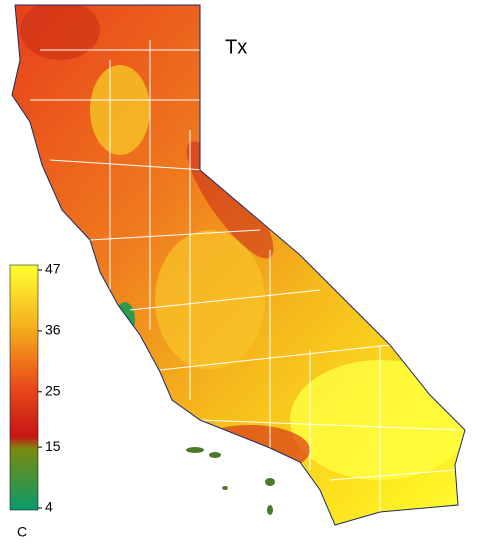  I want to click on colorbar-tick-label: 15, so click(53, 446).